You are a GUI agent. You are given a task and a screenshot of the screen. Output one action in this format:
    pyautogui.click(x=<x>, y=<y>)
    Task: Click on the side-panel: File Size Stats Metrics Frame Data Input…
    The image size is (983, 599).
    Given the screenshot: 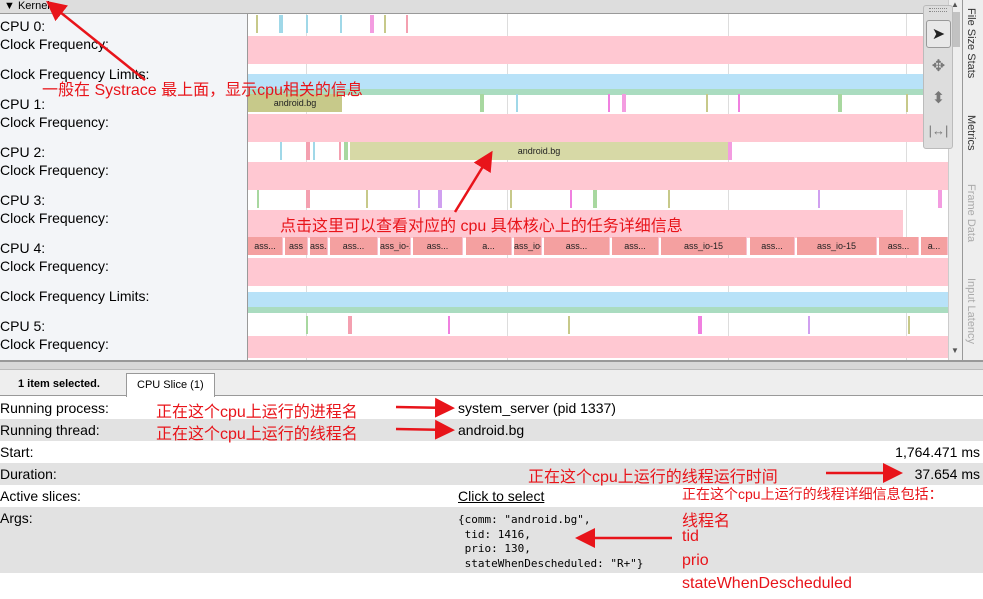 What is the action you would take?
    pyautogui.click(x=972, y=180)
    